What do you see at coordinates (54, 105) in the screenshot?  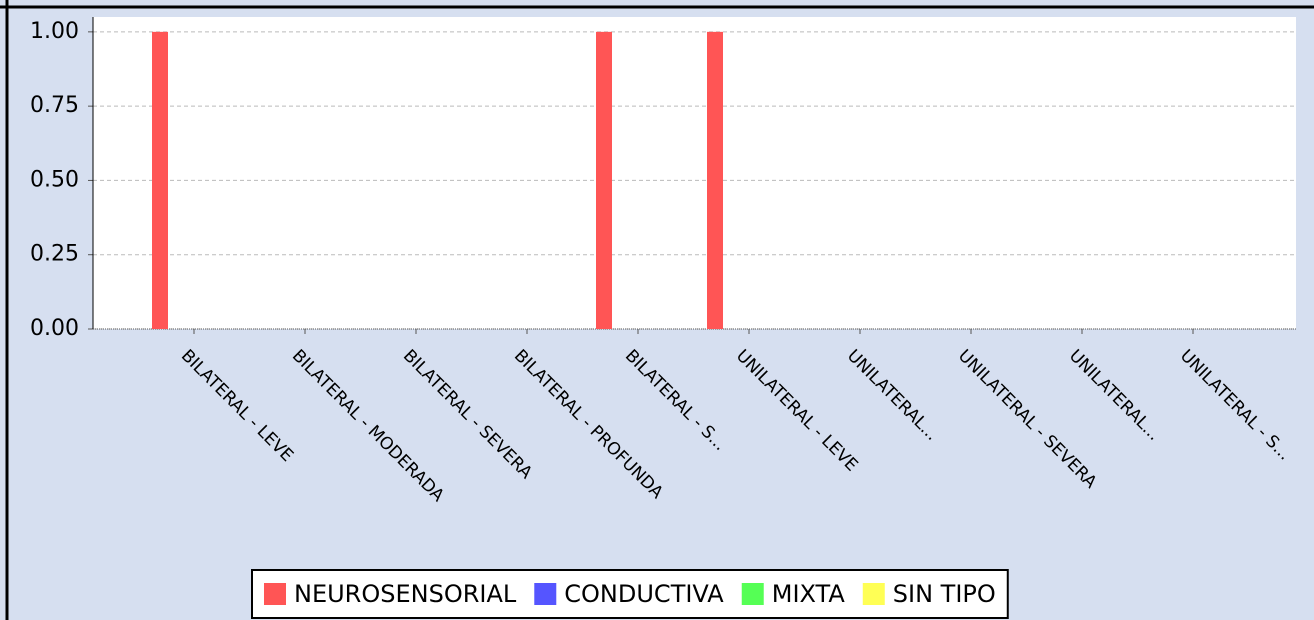 I see `y-tick-label: 0.75` at bounding box center [54, 105].